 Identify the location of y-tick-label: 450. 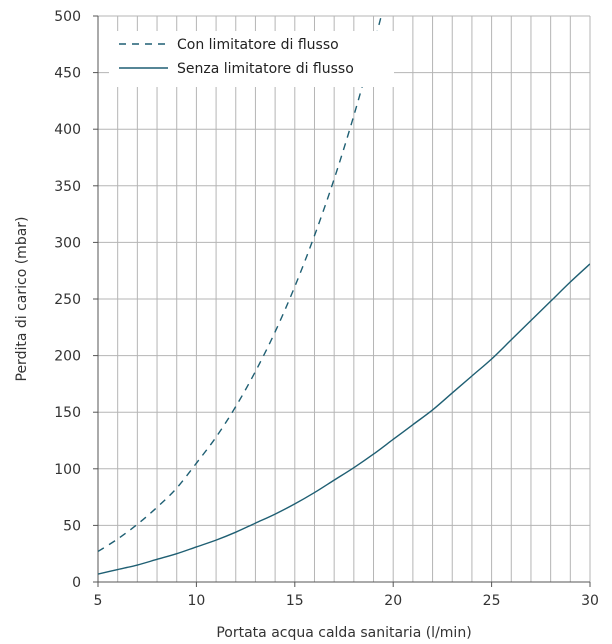
(67, 74).